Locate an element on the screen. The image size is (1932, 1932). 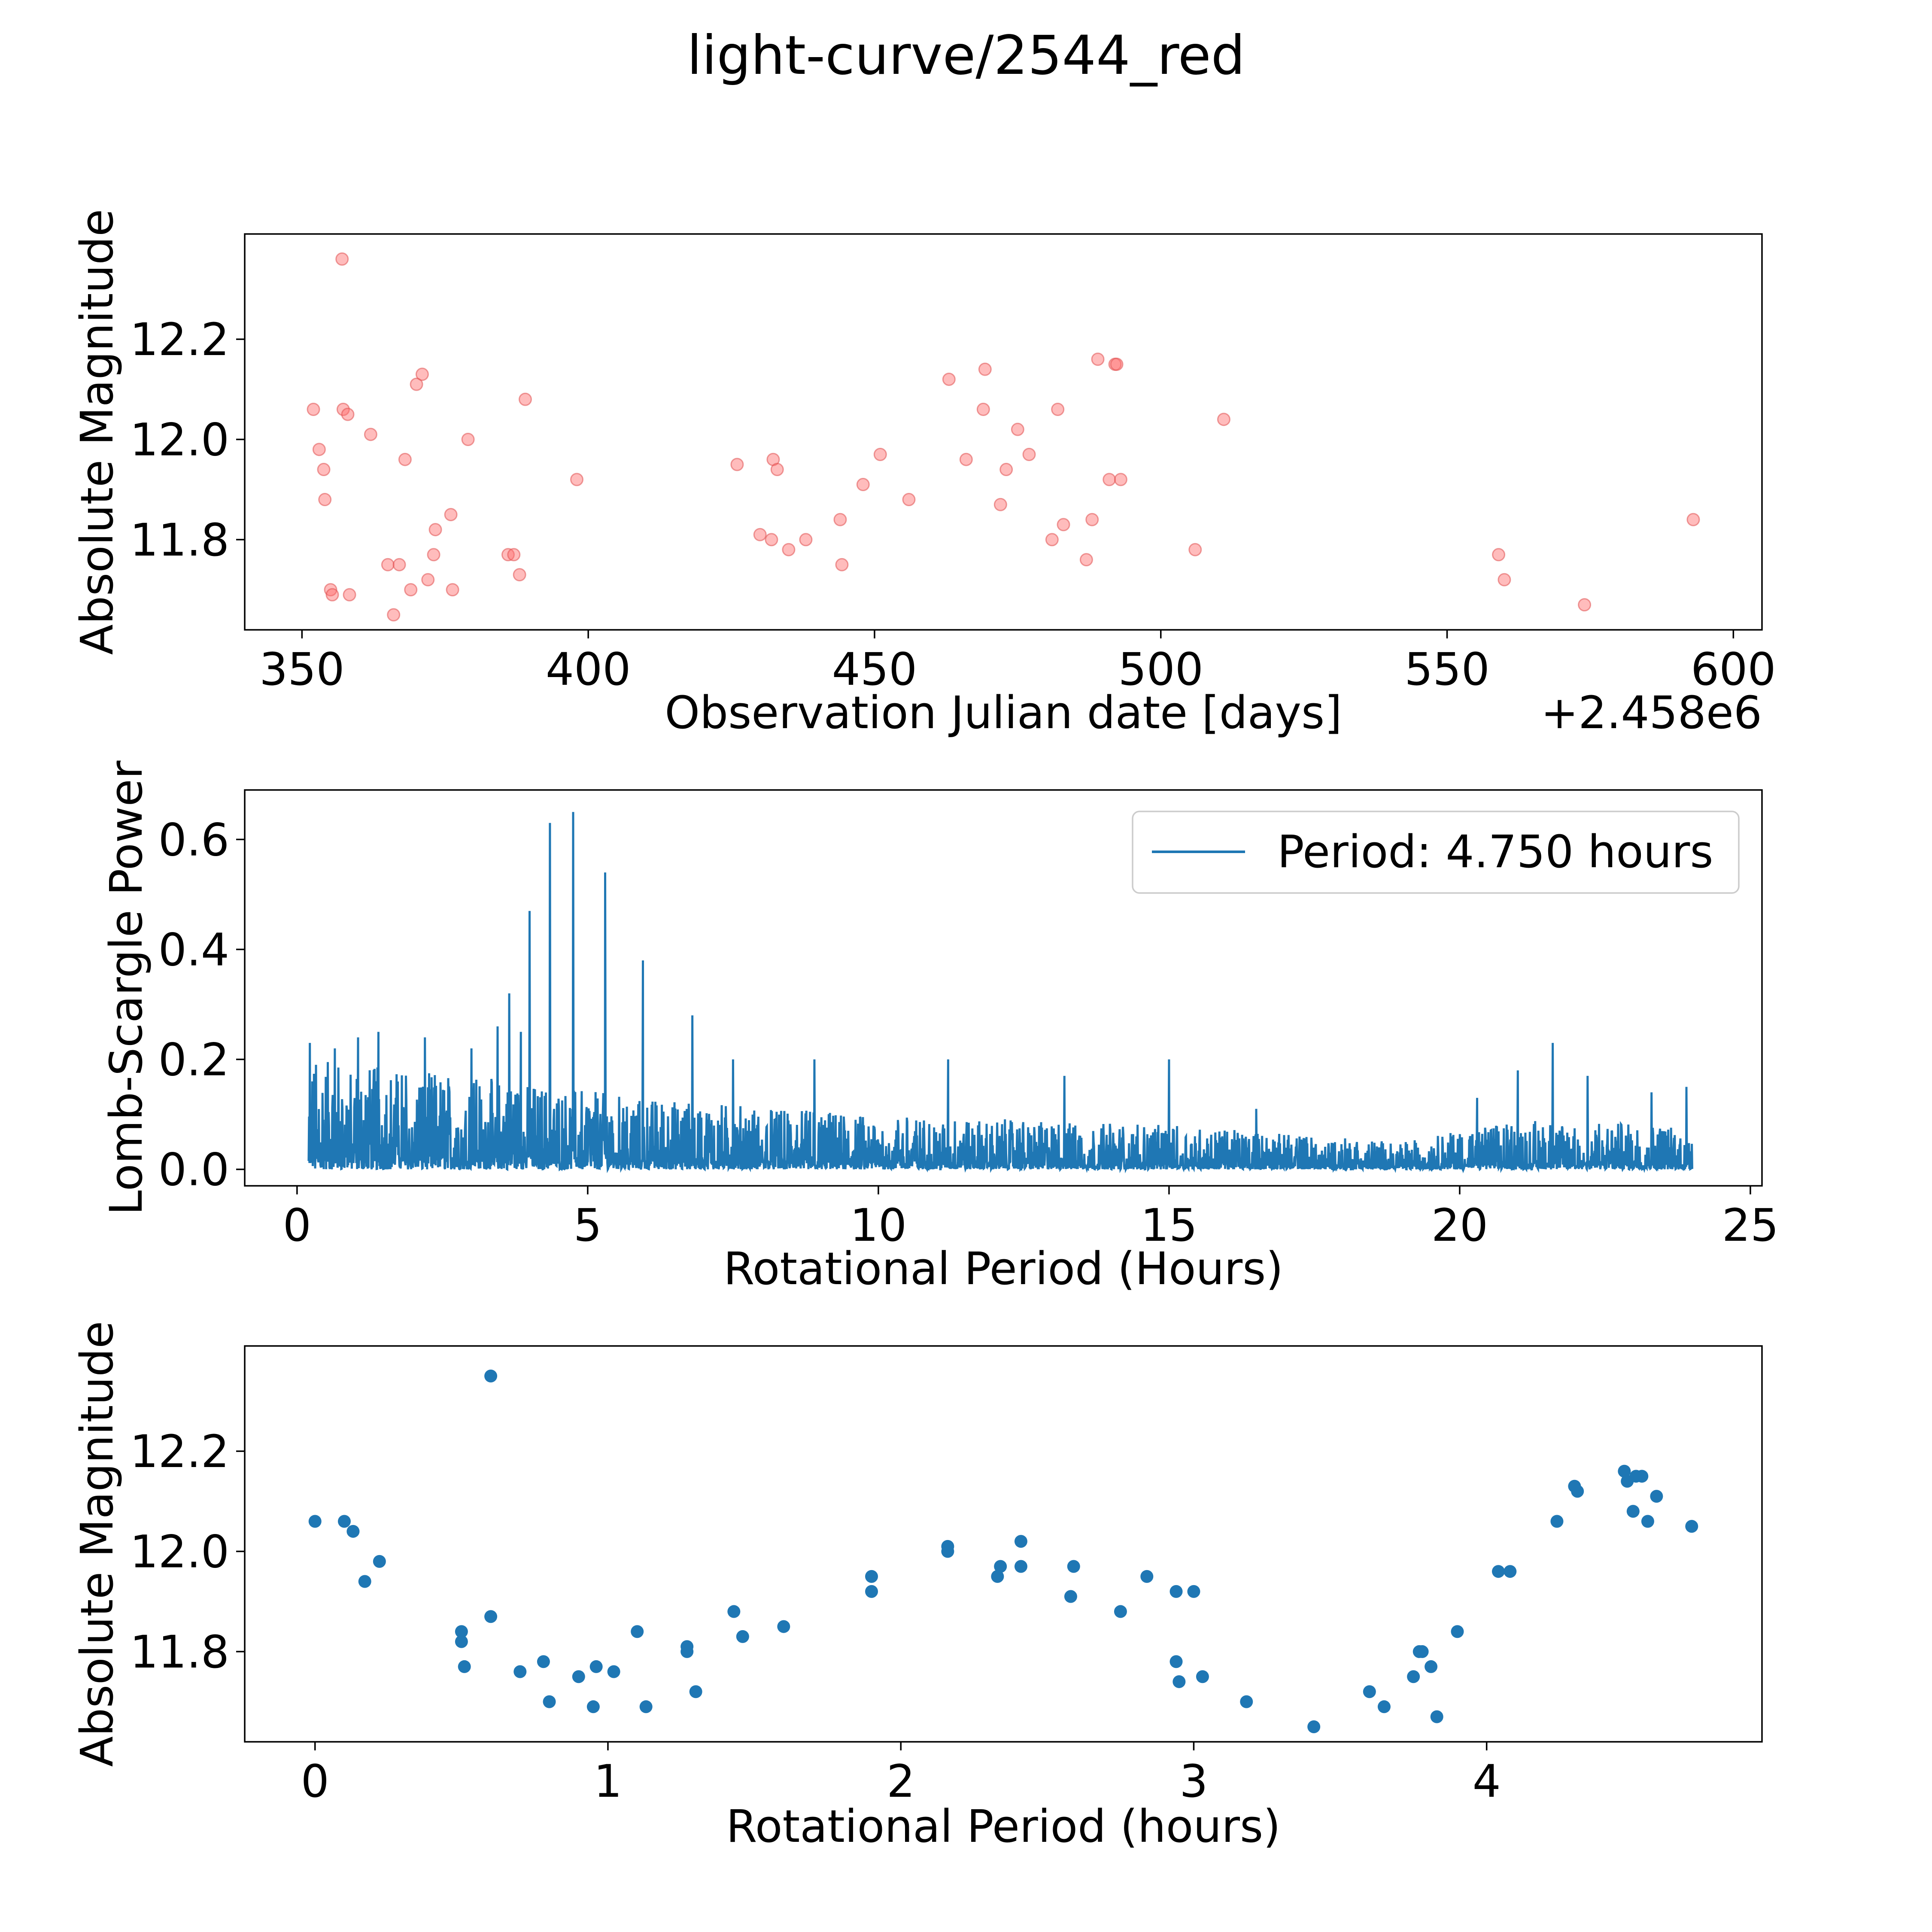
folded-light-curve-y-label: Absolute Magnitude is located at coordinates (97, 1544).